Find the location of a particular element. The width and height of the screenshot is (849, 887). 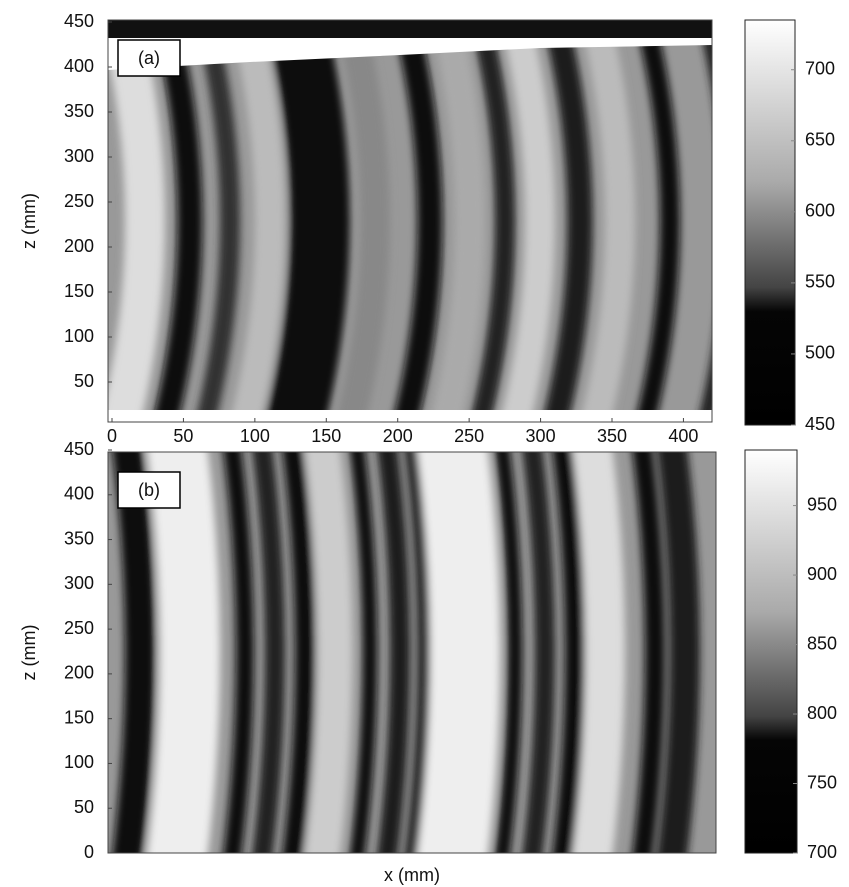

colorbar-tick-label: 450 is located at coordinates (820, 424).